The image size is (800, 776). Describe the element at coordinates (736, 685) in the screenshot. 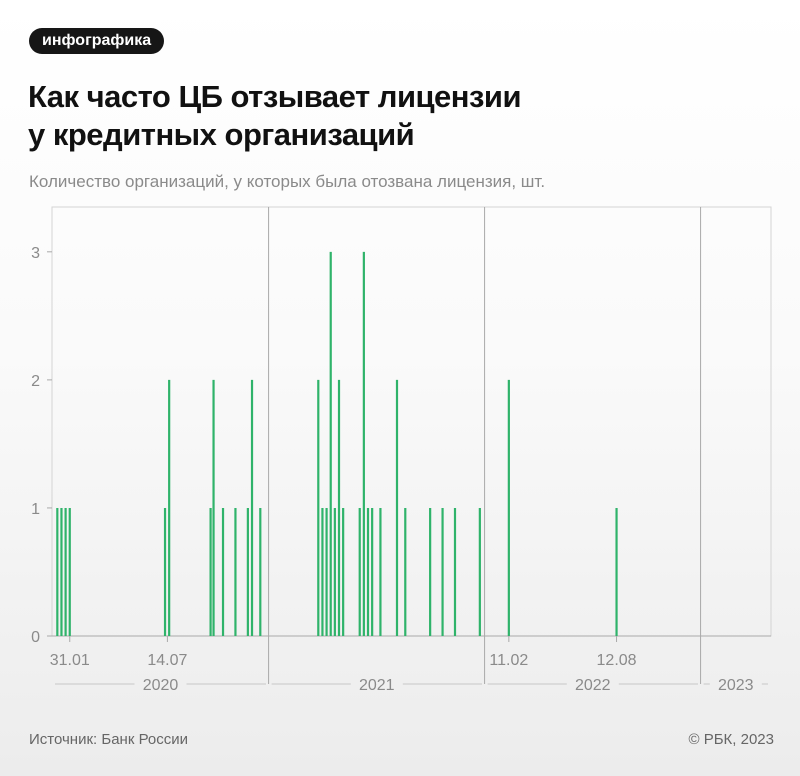

I see `year-label-2023: 2023` at that location.